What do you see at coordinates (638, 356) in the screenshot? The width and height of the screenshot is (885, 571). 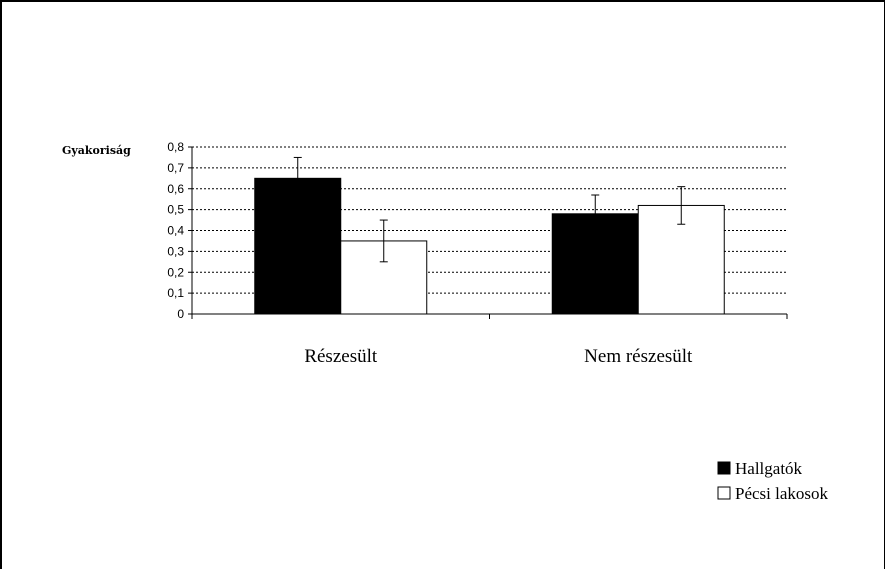 I see `category-label: Nem részesült` at bounding box center [638, 356].